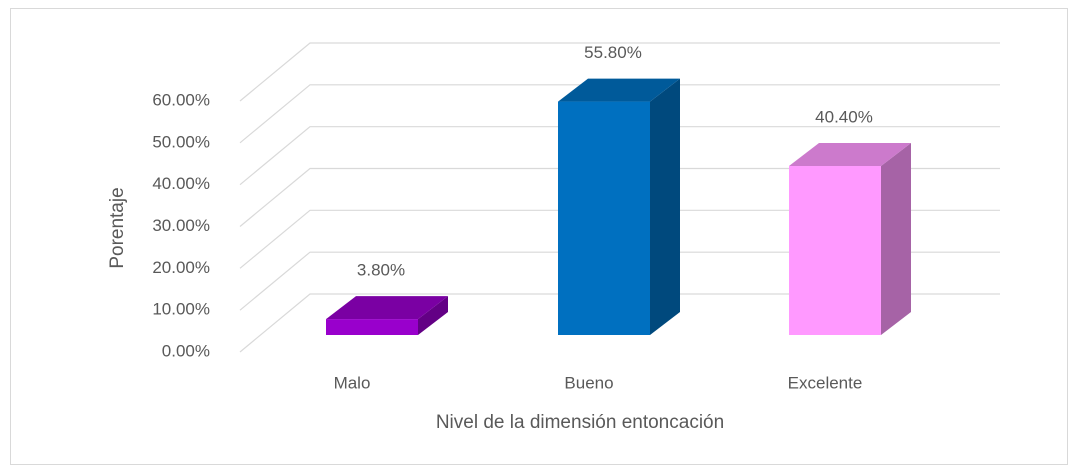  What do you see at coordinates (844, 116) in the screenshot?
I see `value-label: 40.40%` at bounding box center [844, 116].